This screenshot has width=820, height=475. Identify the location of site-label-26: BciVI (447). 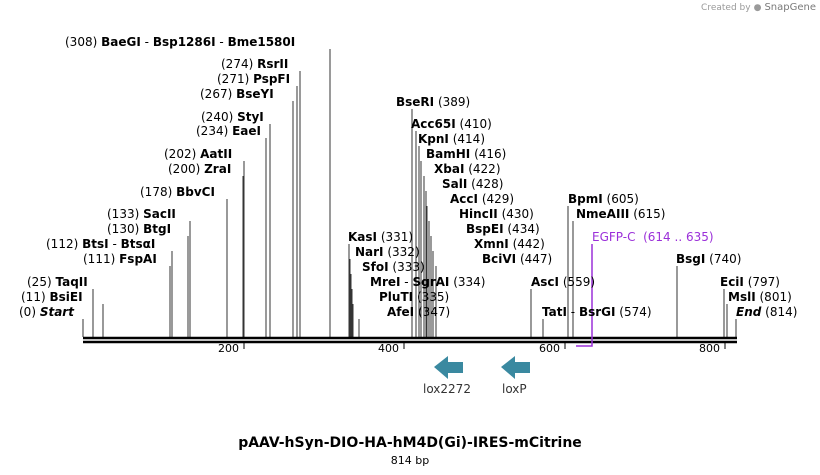
(517, 259).